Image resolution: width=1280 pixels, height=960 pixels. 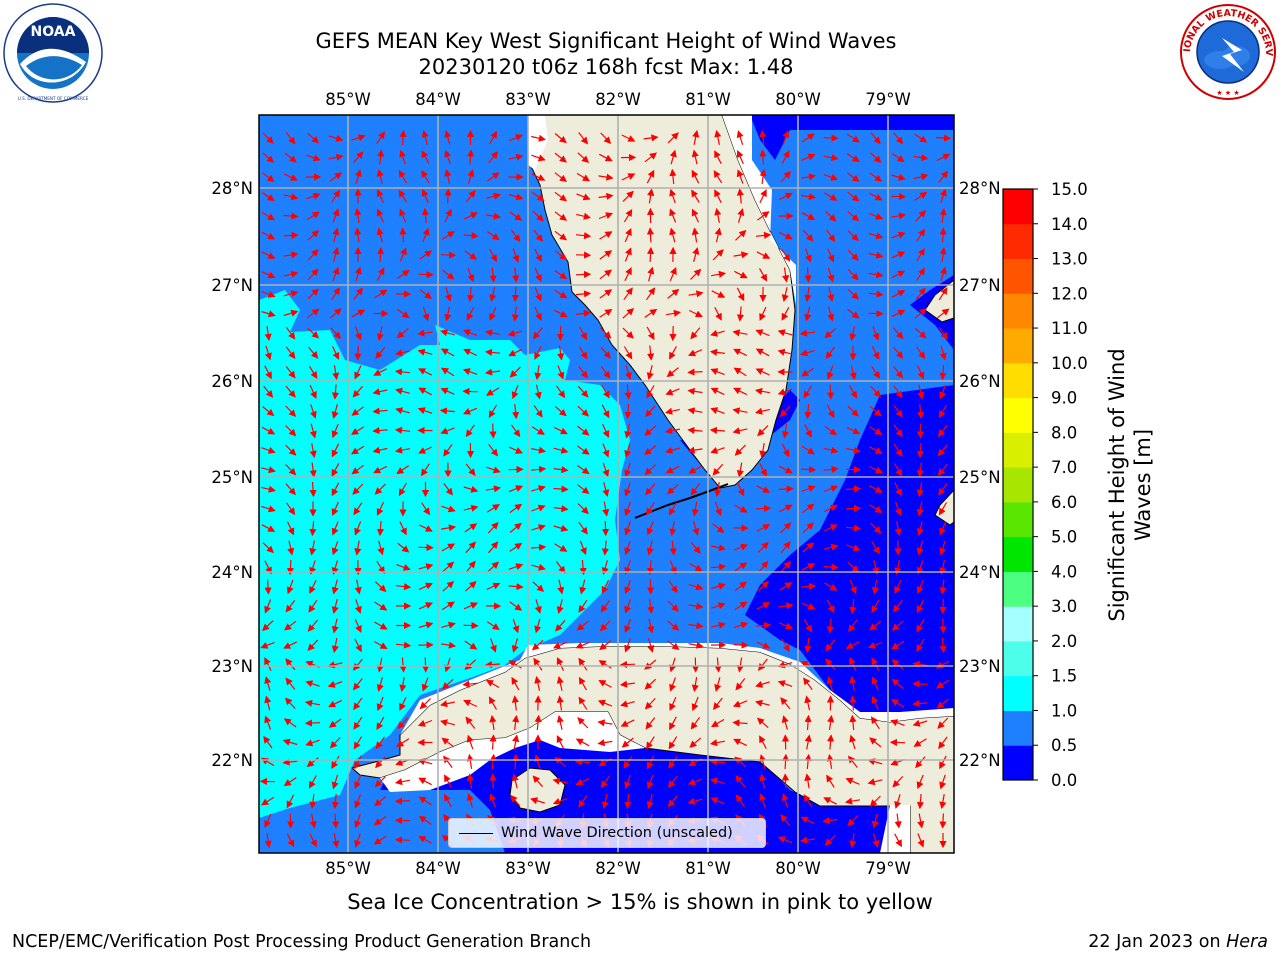 I want to click on colorbar-tick-label-12: 10.0, so click(x=1069, y=363).